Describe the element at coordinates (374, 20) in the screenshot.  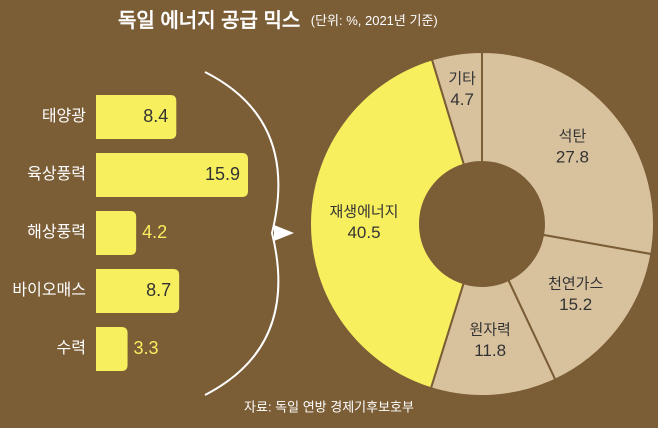
I see `chart-subtitle: (단위: %, 2021년 기준)` at that location.